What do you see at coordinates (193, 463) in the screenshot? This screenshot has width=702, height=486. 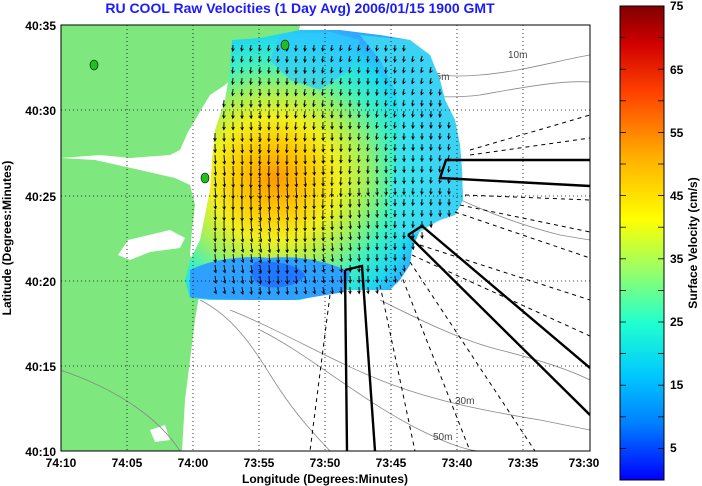 I see `x-tick-label: 74:00` at bounding box center [193, 463].